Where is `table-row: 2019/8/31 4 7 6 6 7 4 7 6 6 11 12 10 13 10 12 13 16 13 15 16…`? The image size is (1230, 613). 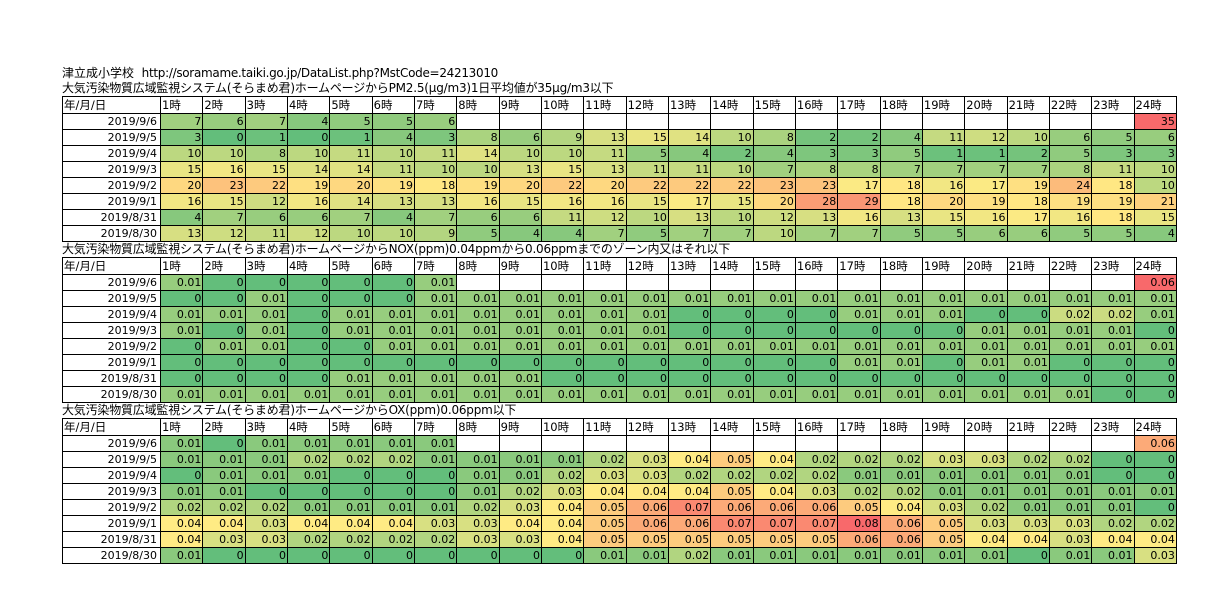 table-row: 2019/8/31 4 7 6 6 7 4 7 6 6 11 12 10 13 10 12 13 16 13 15 16… is located at coordinates (619, 217).